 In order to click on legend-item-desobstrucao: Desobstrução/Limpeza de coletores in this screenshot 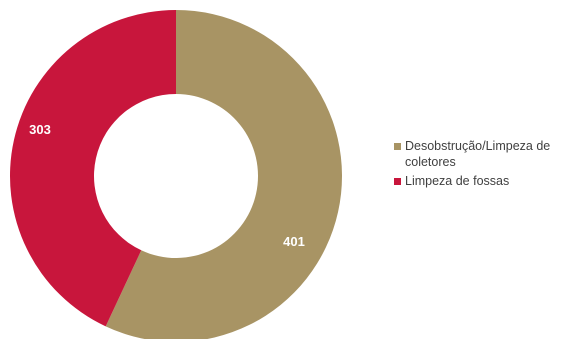, I will do `click(484, 154)`.